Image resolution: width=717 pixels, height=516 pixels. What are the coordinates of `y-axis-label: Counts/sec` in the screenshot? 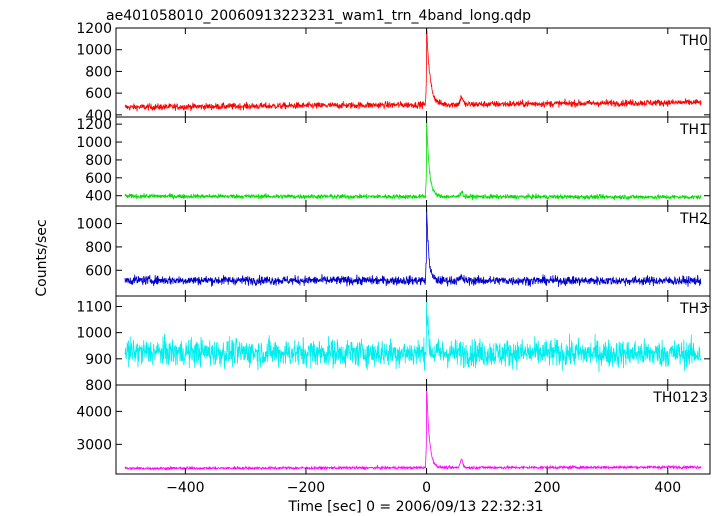 It's located at (42, 257).